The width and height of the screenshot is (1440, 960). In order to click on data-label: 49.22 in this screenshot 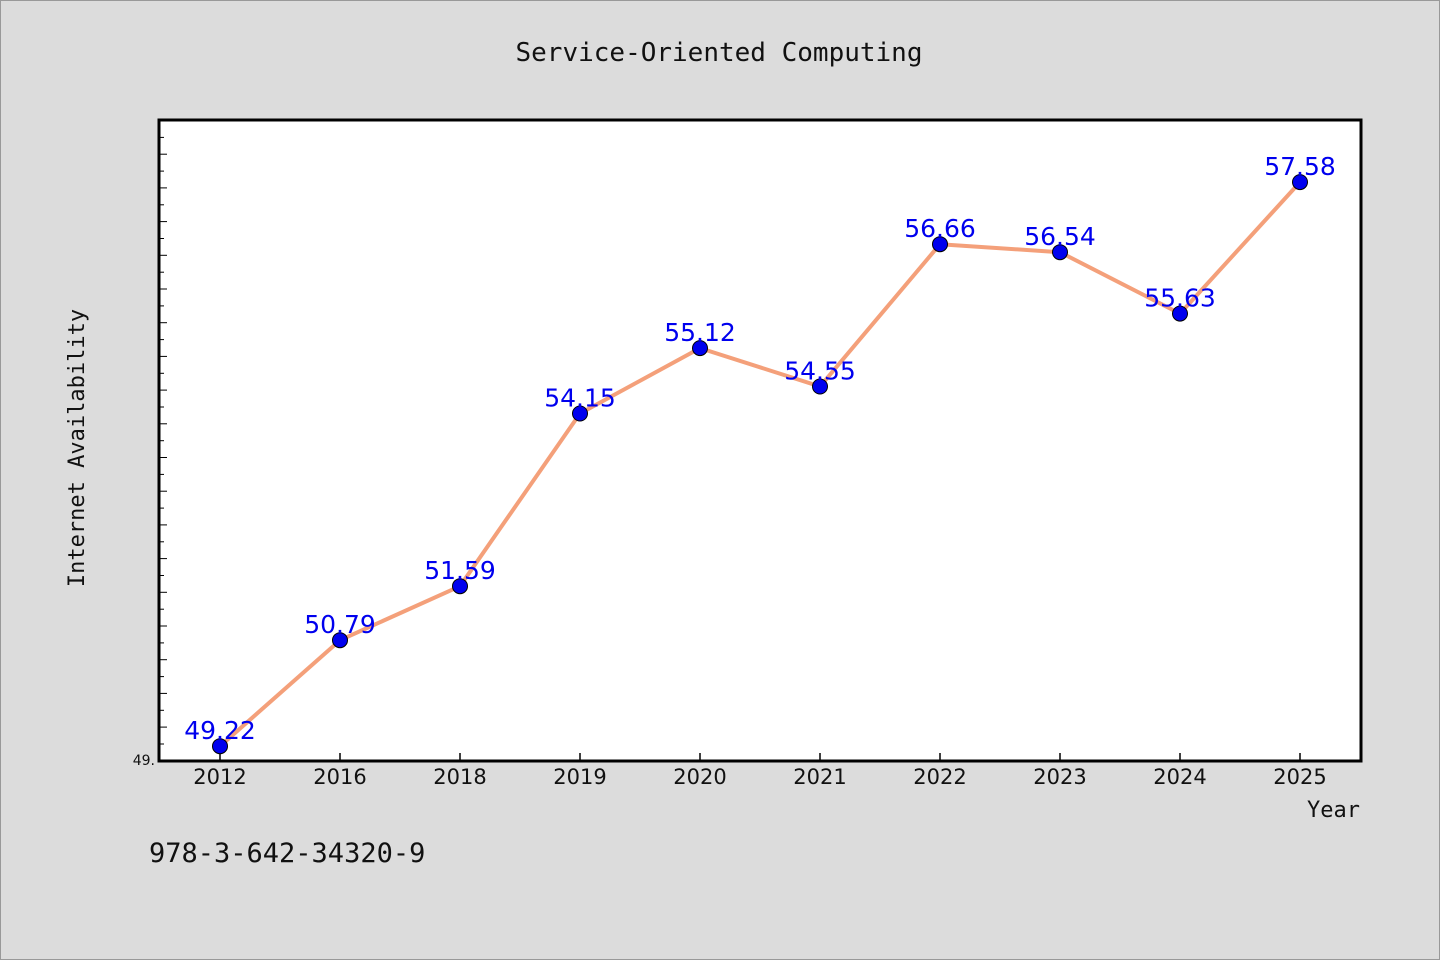, I will do `click(220, 730)`.